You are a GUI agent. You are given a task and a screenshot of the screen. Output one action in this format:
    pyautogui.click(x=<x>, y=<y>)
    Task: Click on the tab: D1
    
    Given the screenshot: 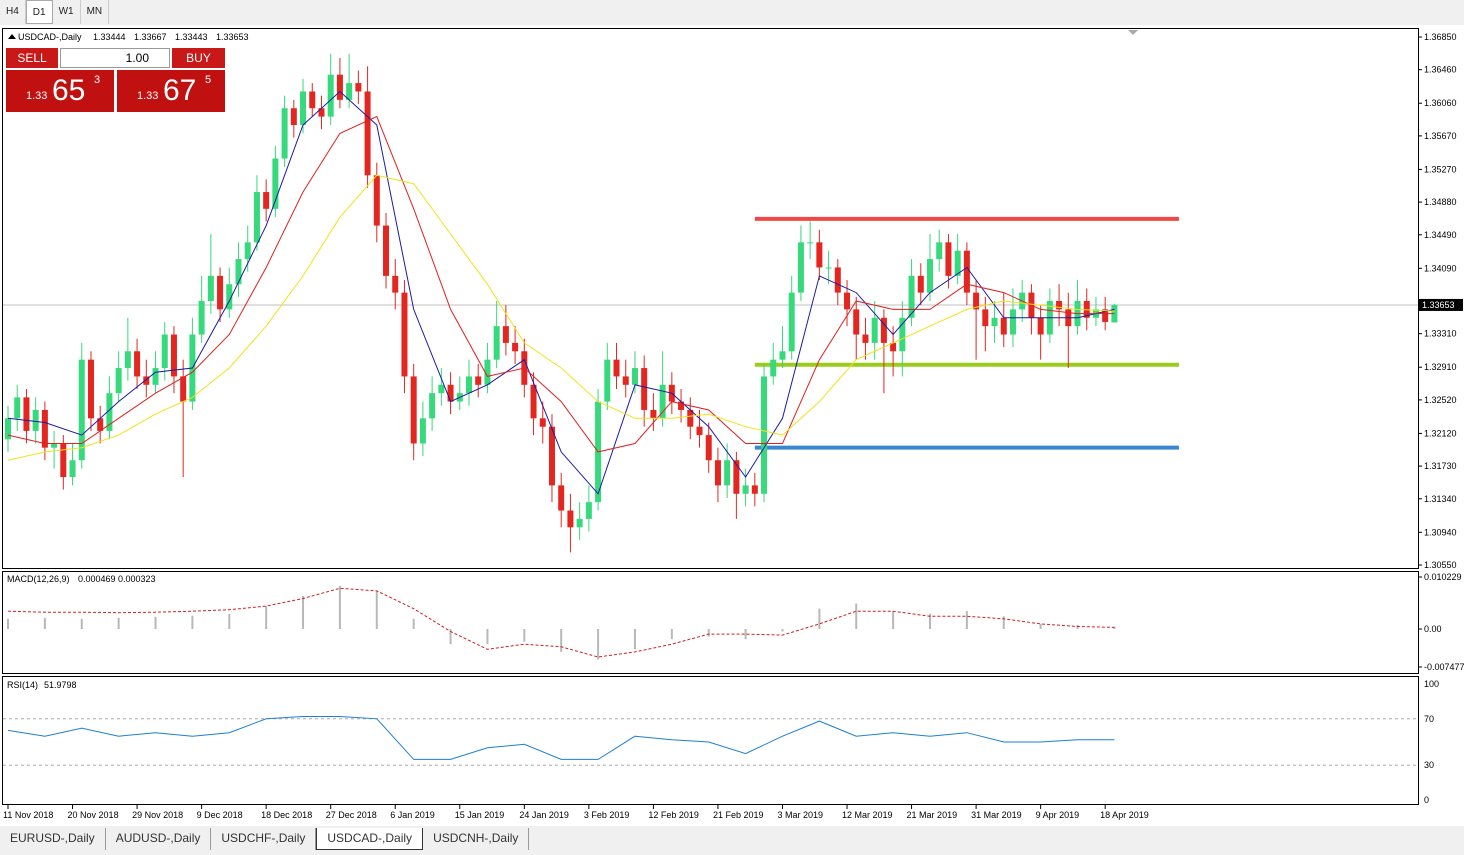 What is the action you would take?
    pyautogui.click(x=39, y=12)
    